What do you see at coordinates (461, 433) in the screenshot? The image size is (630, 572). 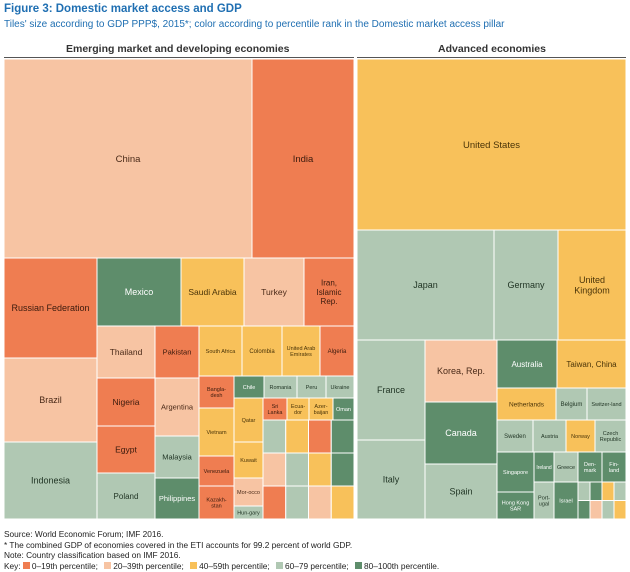 I see `tile-canada` at bounding box center [461, 433].